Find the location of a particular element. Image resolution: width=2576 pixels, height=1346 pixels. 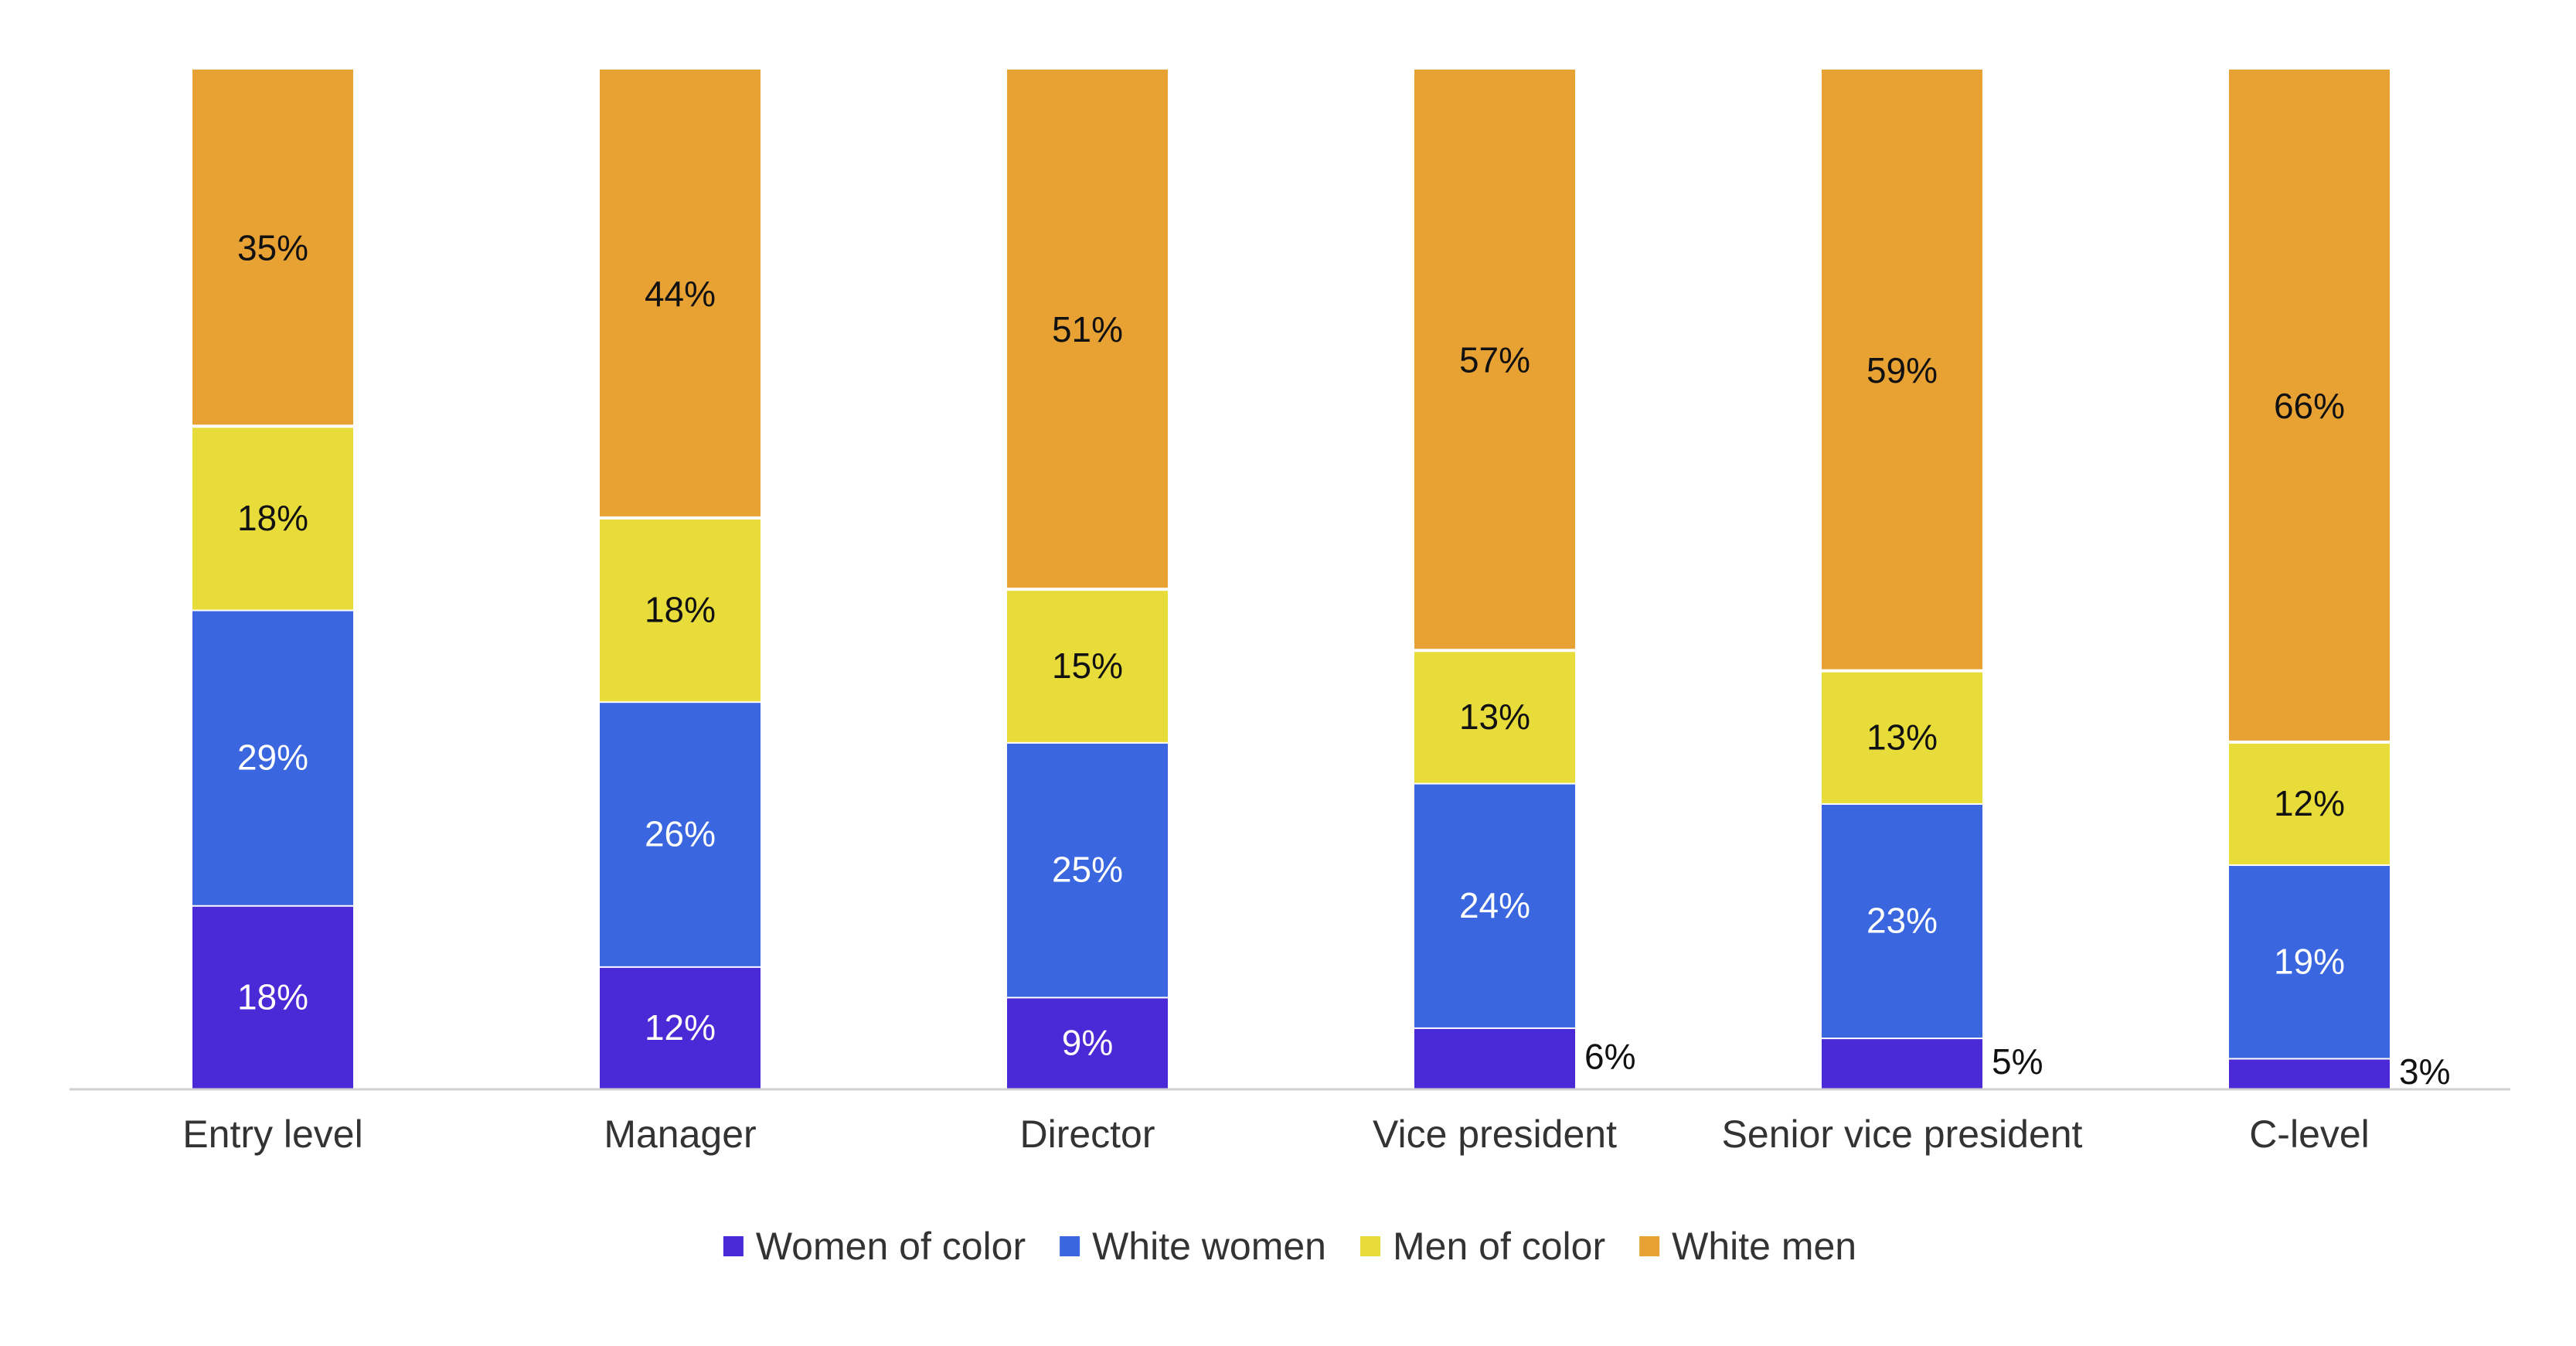

data-label-white-women-manager: 26% is located at coordinates (680, 834).